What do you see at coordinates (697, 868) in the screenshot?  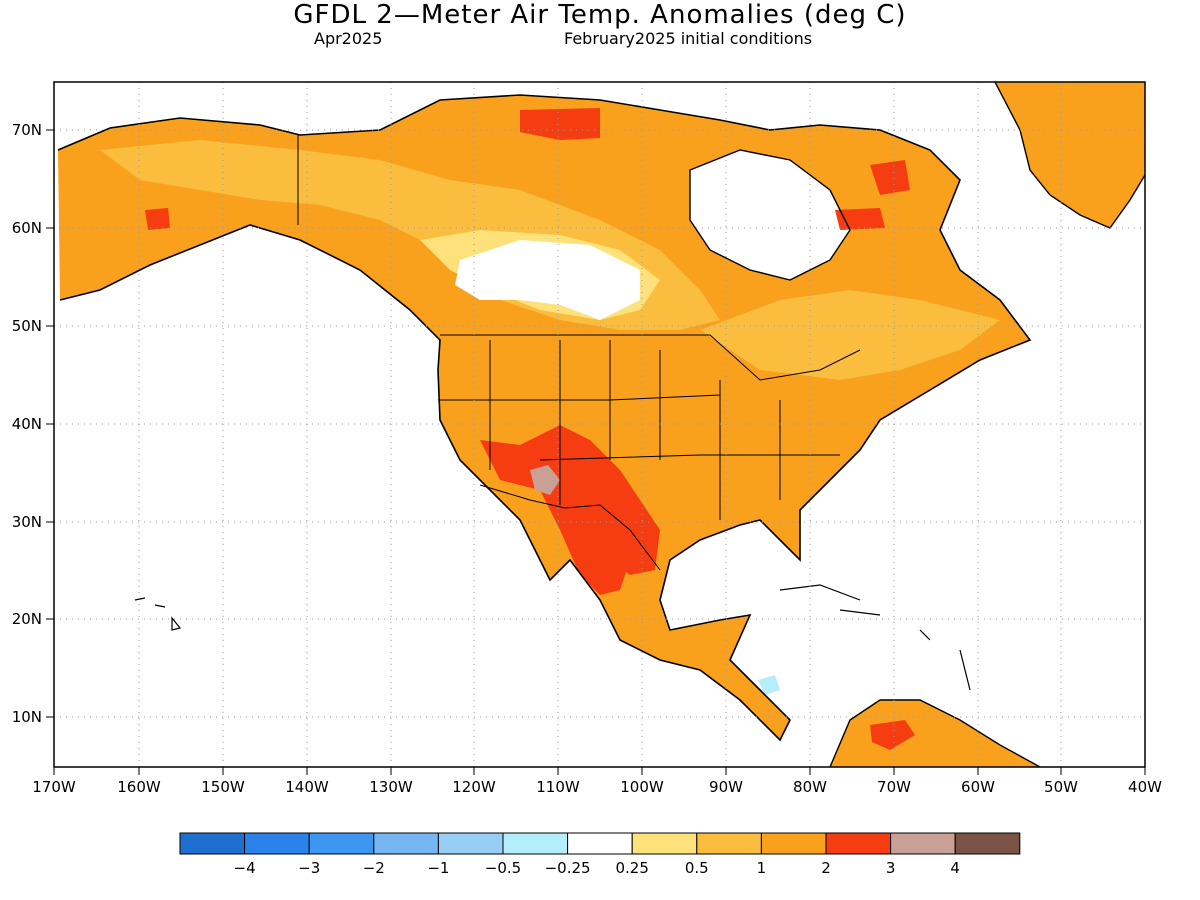 I see `legend-label: 0.5` at bounding box center [697, 868].